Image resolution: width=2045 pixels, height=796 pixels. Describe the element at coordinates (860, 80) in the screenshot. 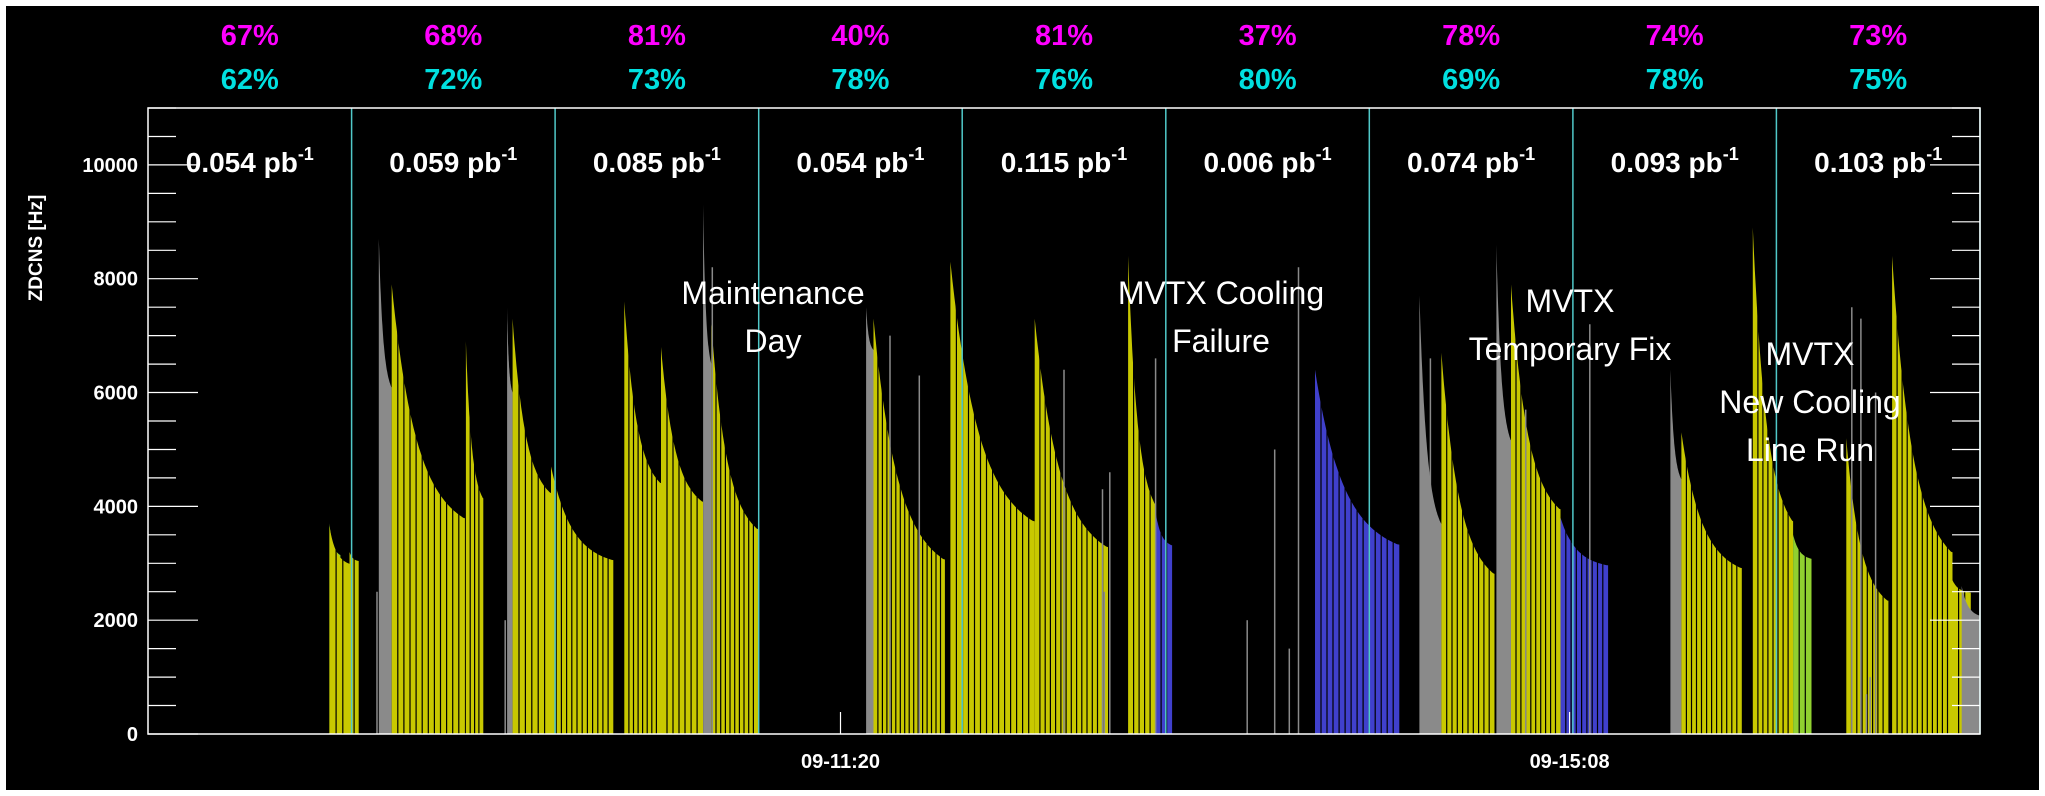

I see `pct-bottom-3: 78%` at that location.